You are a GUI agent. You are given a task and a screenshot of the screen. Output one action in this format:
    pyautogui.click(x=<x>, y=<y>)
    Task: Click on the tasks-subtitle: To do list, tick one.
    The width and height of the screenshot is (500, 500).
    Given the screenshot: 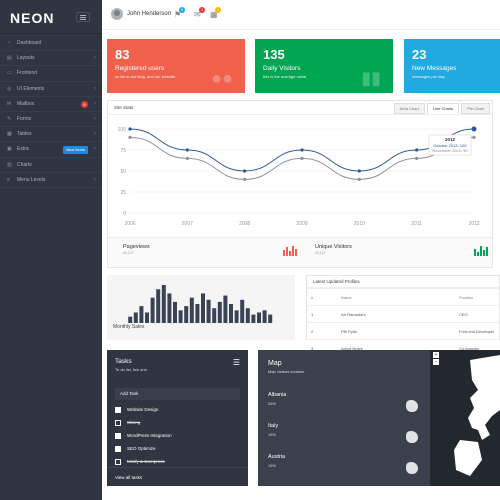 What is the action you would take?
    pyautogui.click(x=131, y=369)
    